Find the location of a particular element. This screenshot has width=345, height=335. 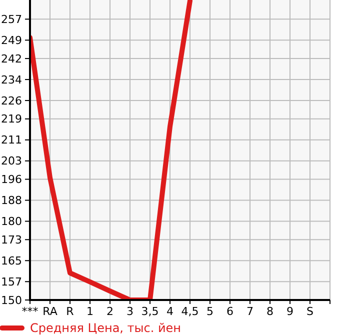

x-tick-label: S is located at coordinates (310, 311).